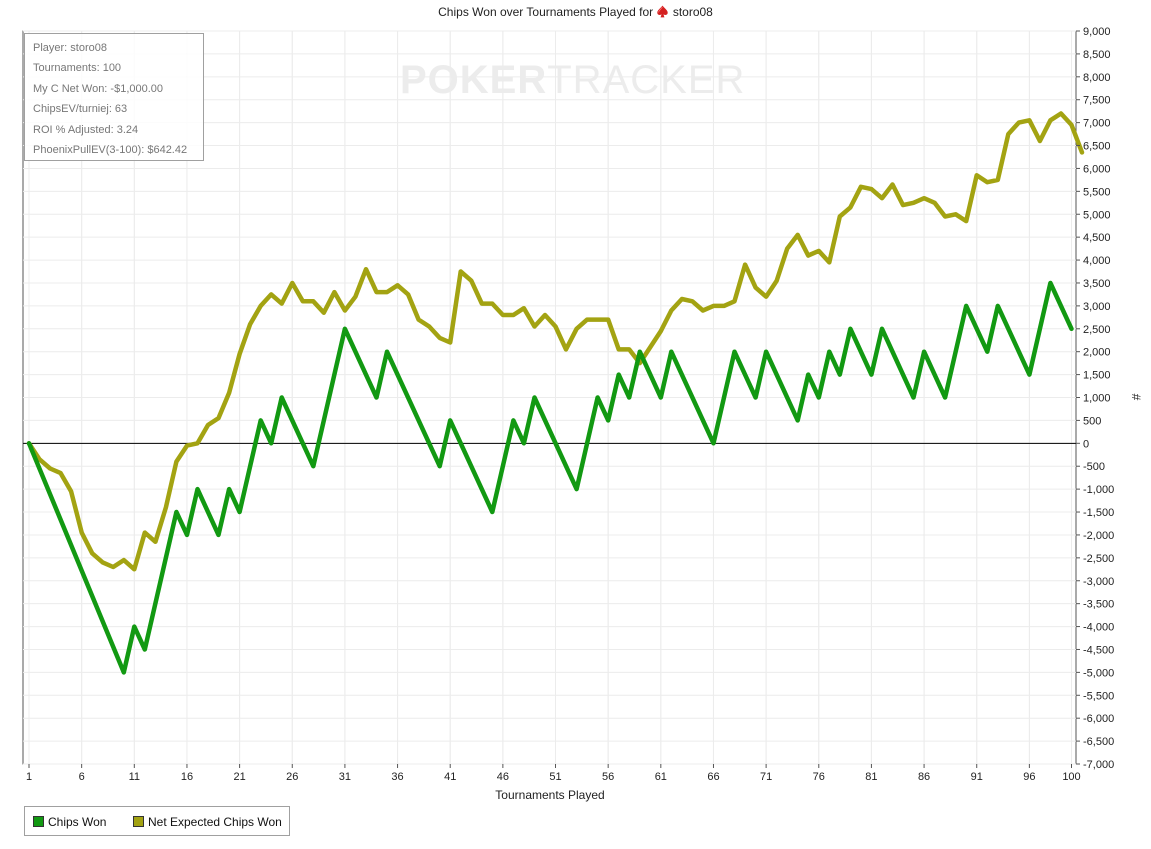 This screenshot has height=849, width=1151. What do you see at coordinates (1098, 628) in the screenshot?
I see `y-tick-label: -4,000` at bounding box center [1098, 628].